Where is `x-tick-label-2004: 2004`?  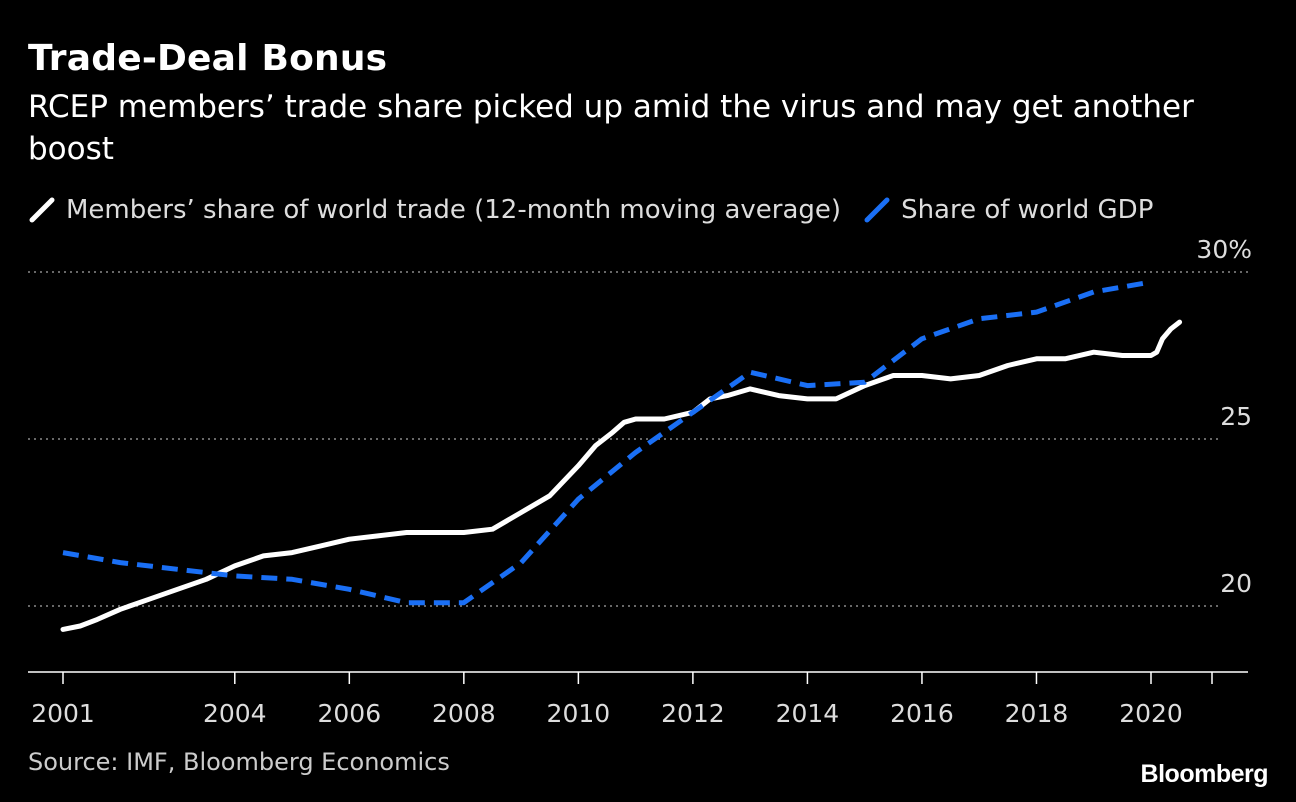
x-tick-label-2004: 2004 is located at coordinates (235, 713).